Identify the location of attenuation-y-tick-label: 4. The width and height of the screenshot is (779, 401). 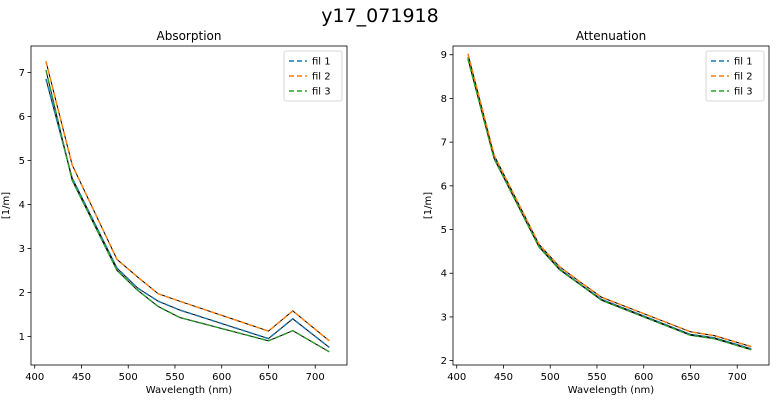
(444, 274).